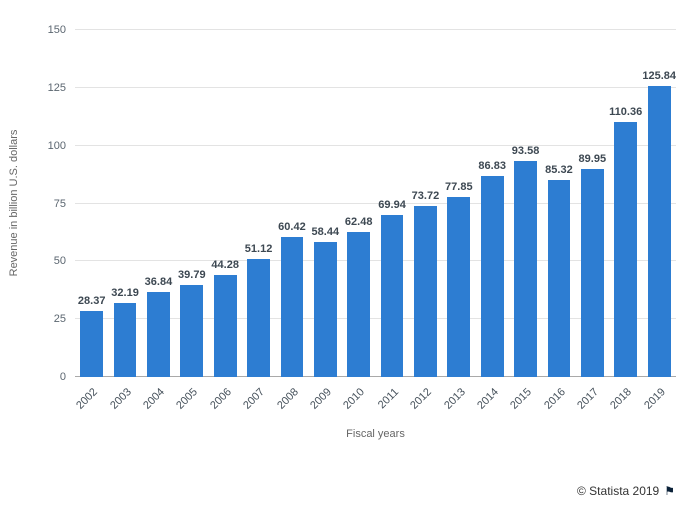 This screenshot has width=693, height=510. I want to click on bar-slot: 62.48, so click(358, 203).